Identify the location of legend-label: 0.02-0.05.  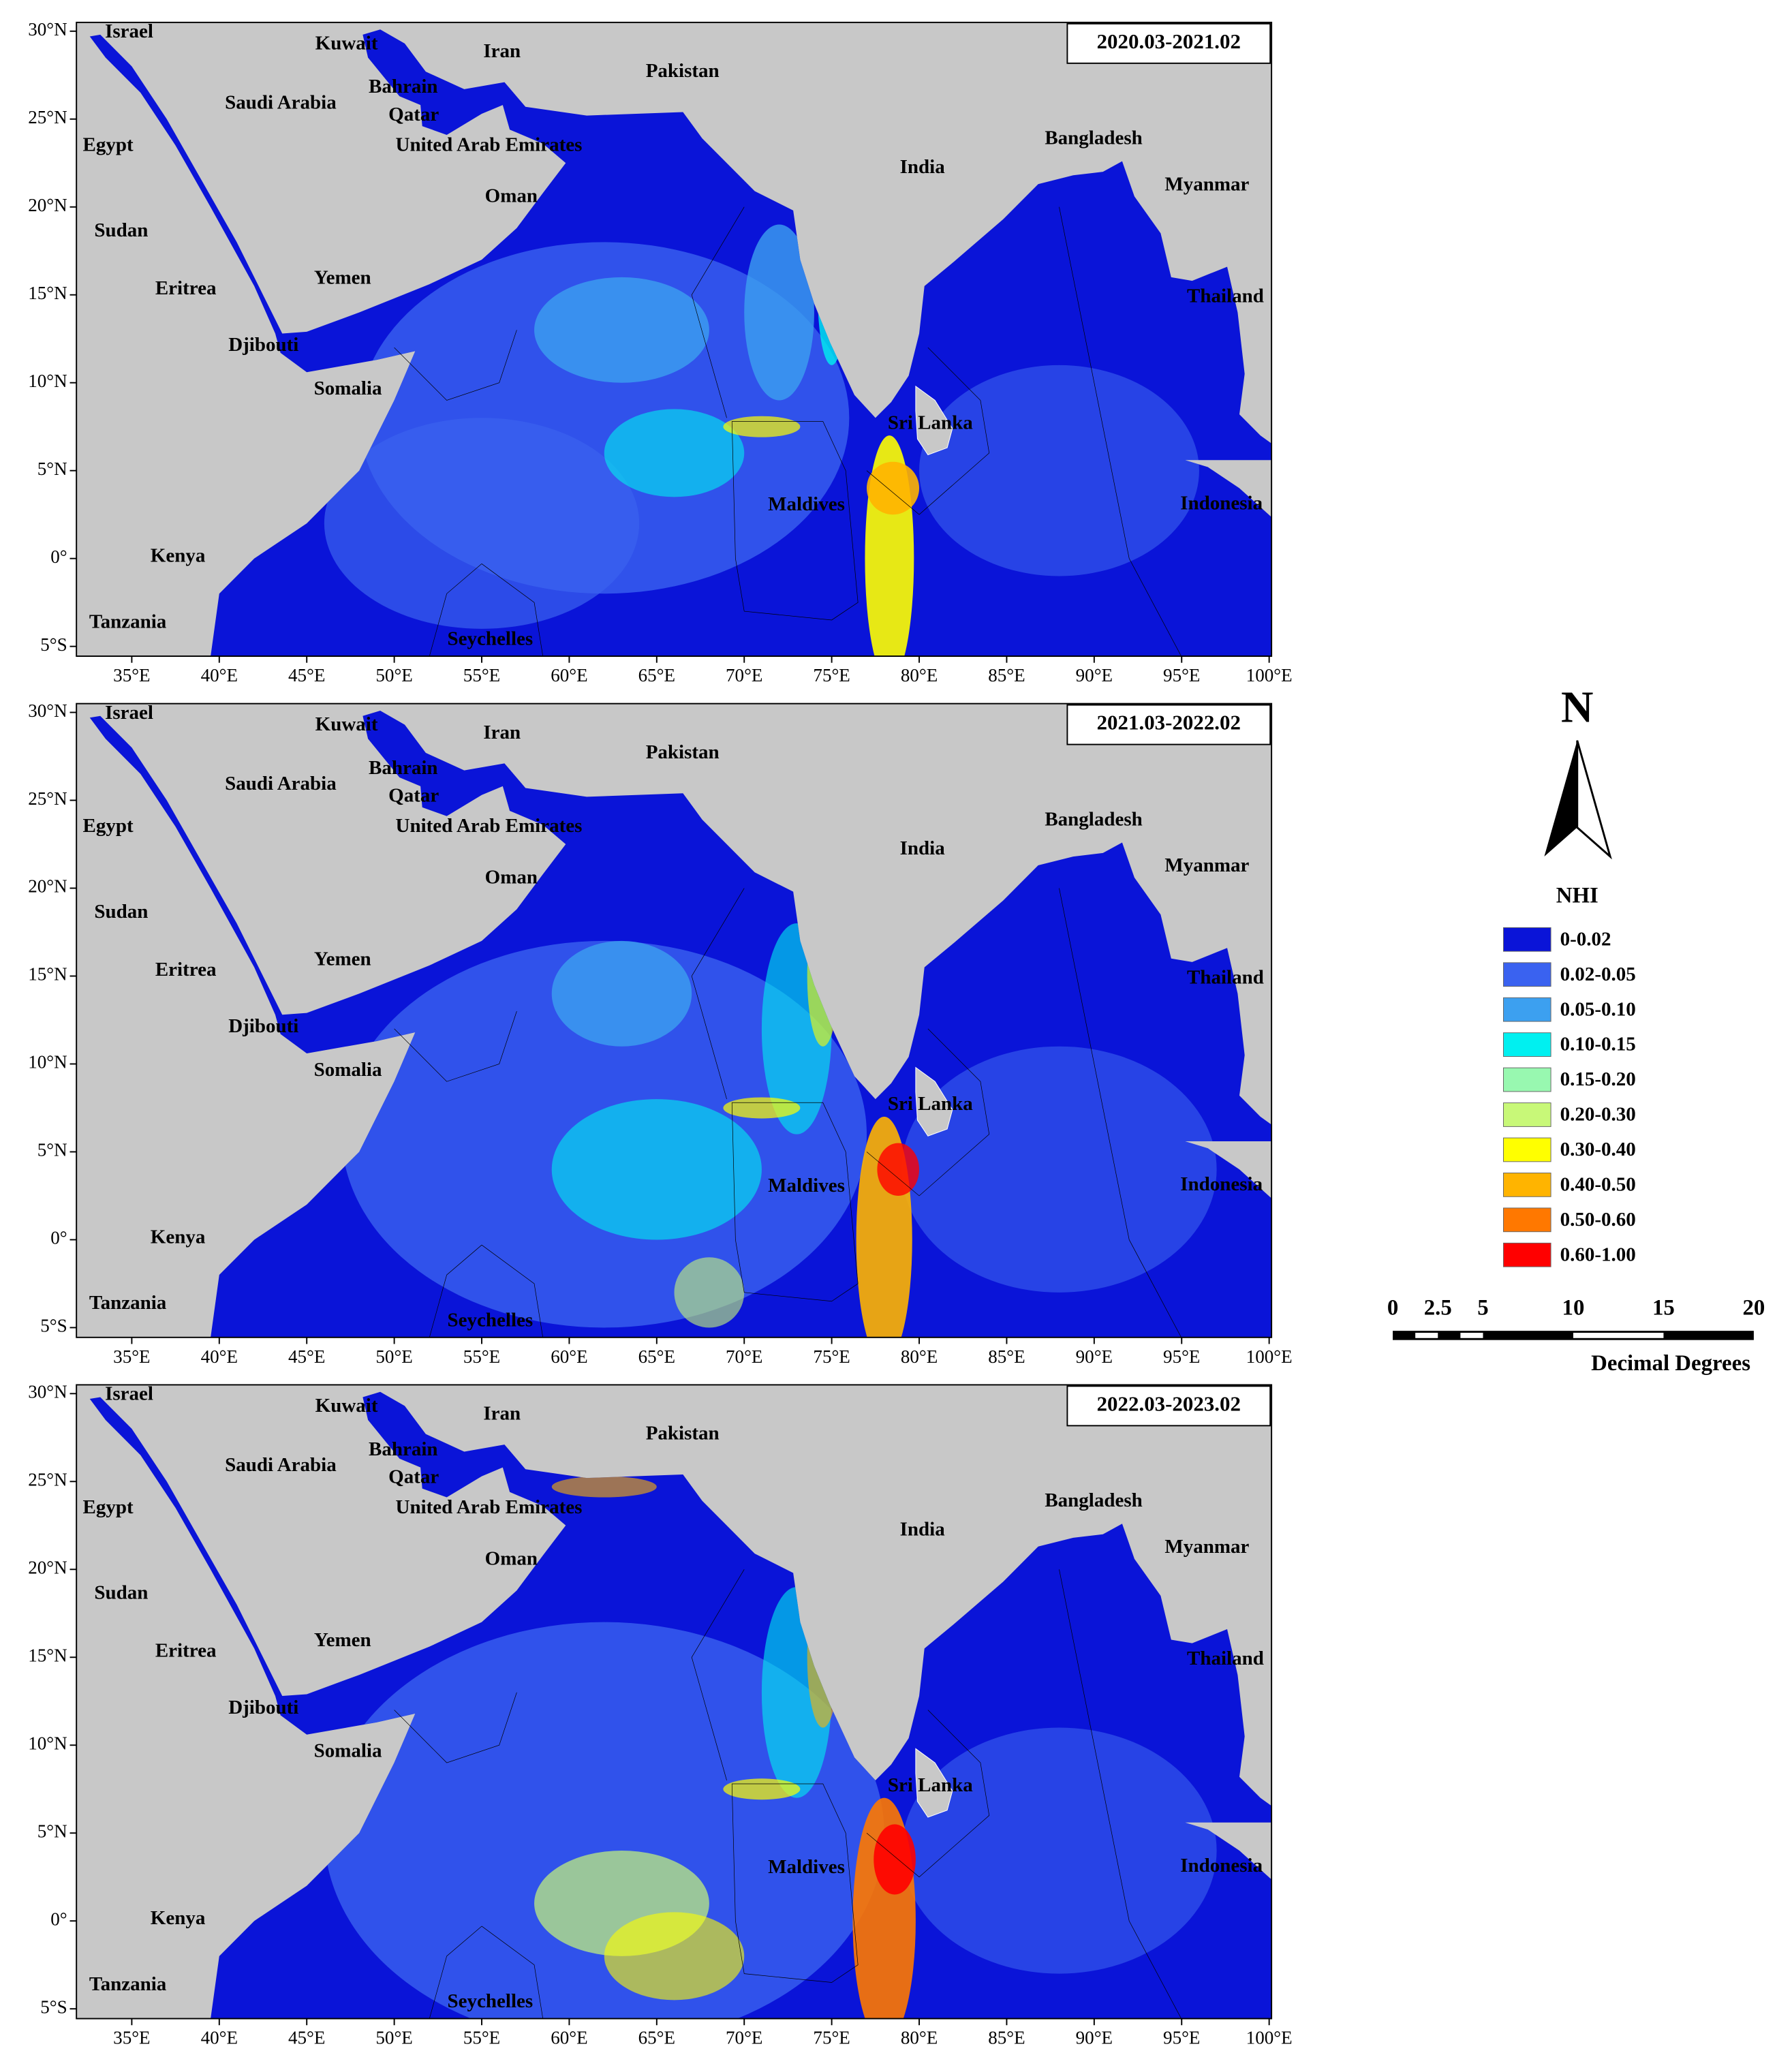
(1598, 974).